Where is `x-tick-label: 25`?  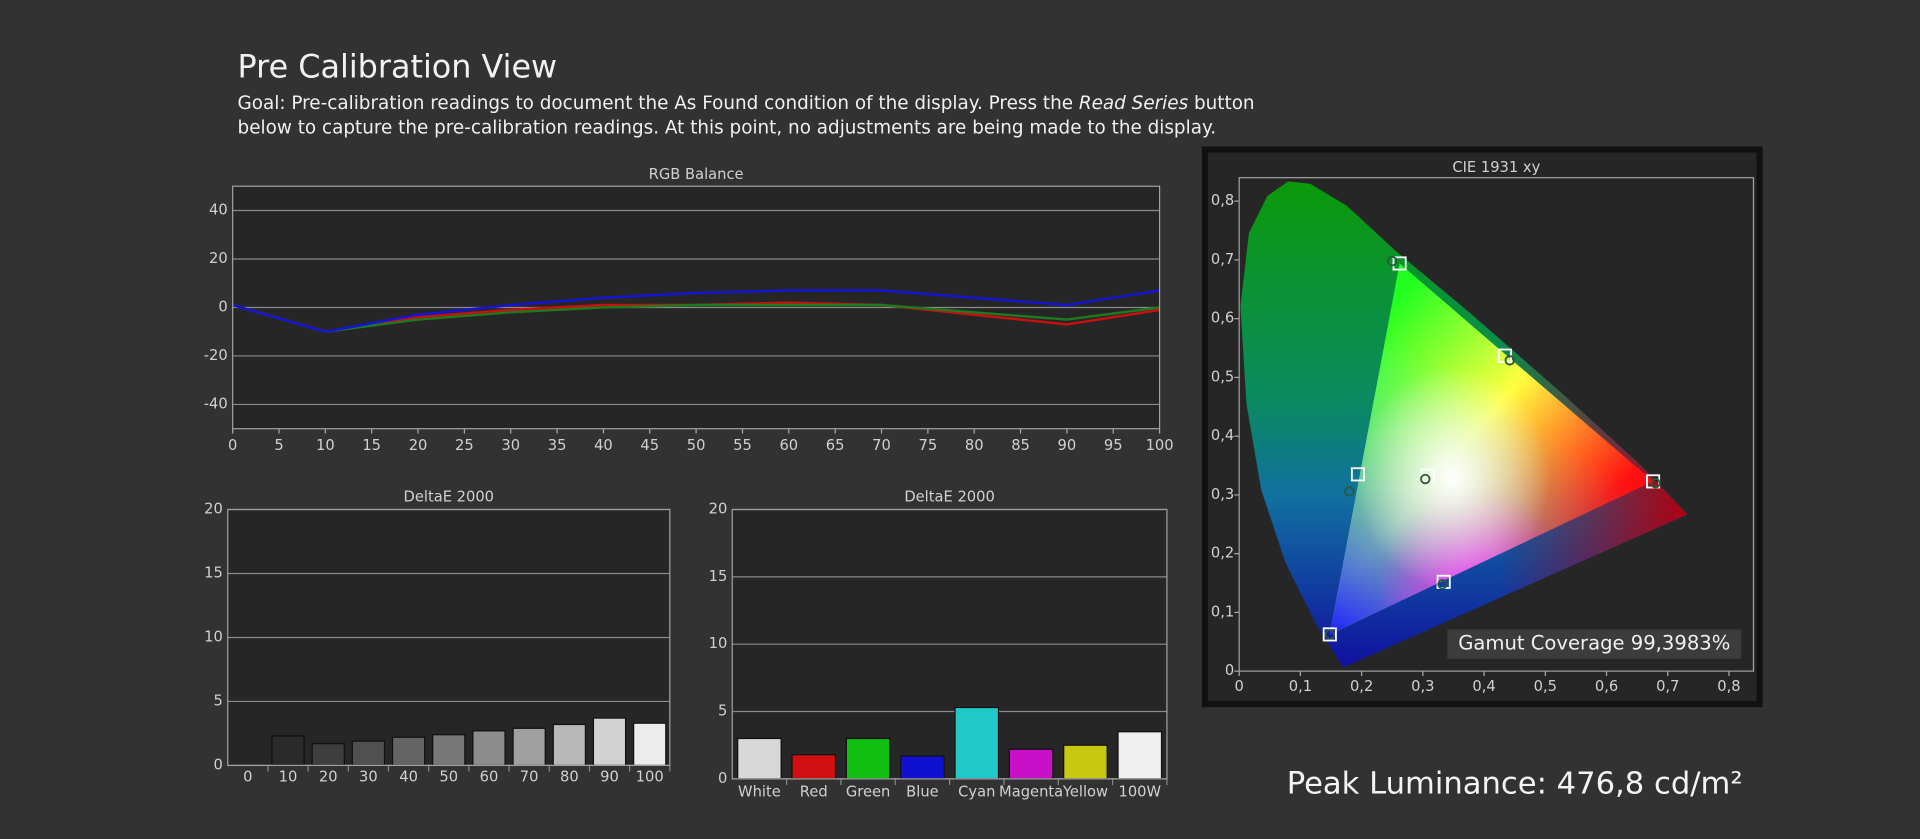
x-tick-label: 25 is located at coordinates (464, 445).